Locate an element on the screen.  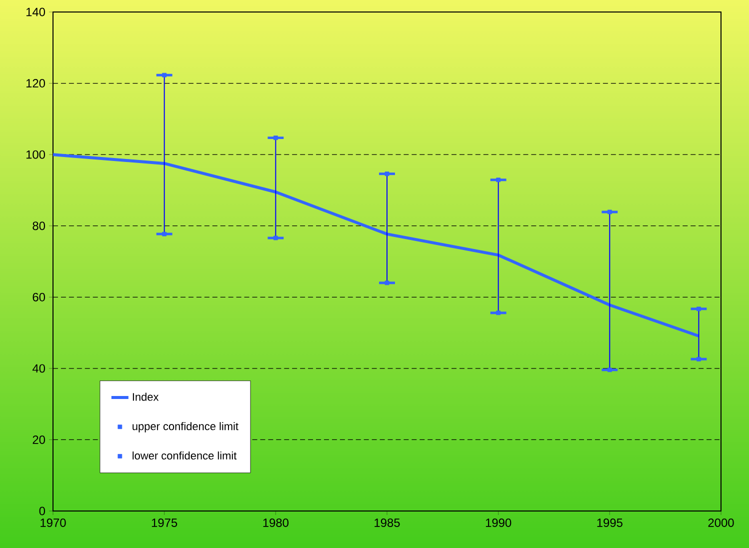
x-tick-label: 1995 is located at coordinates (609, 522).